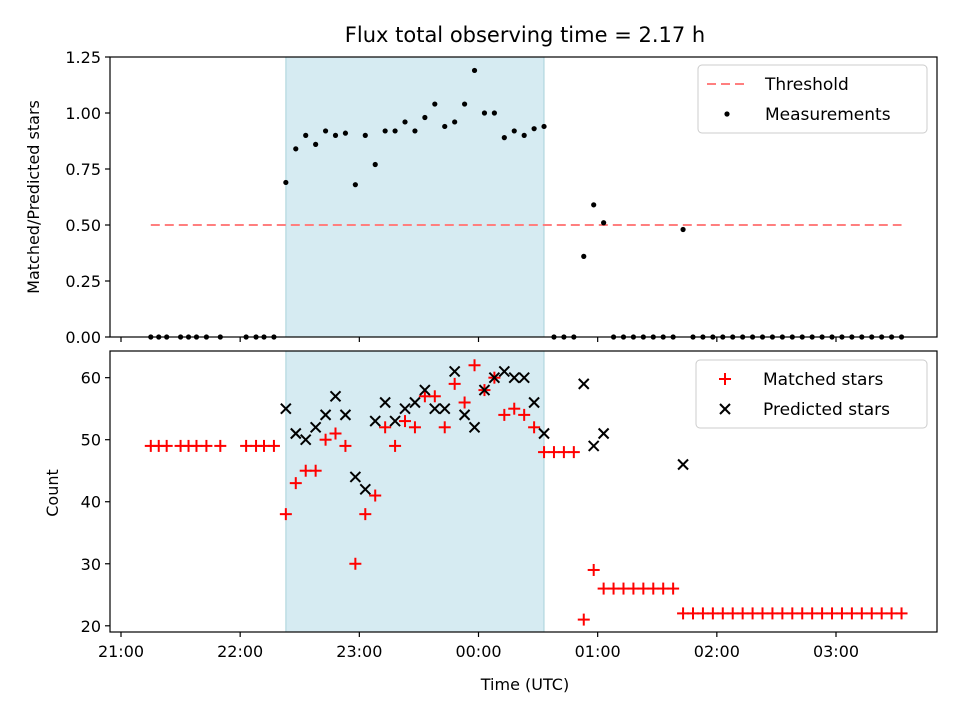 This screenshot has height=720, width=960. What do you see at coordinates (725, 379) in the screenshot?
I see `legend-matched-swatch` at bounding box center [725, 379].